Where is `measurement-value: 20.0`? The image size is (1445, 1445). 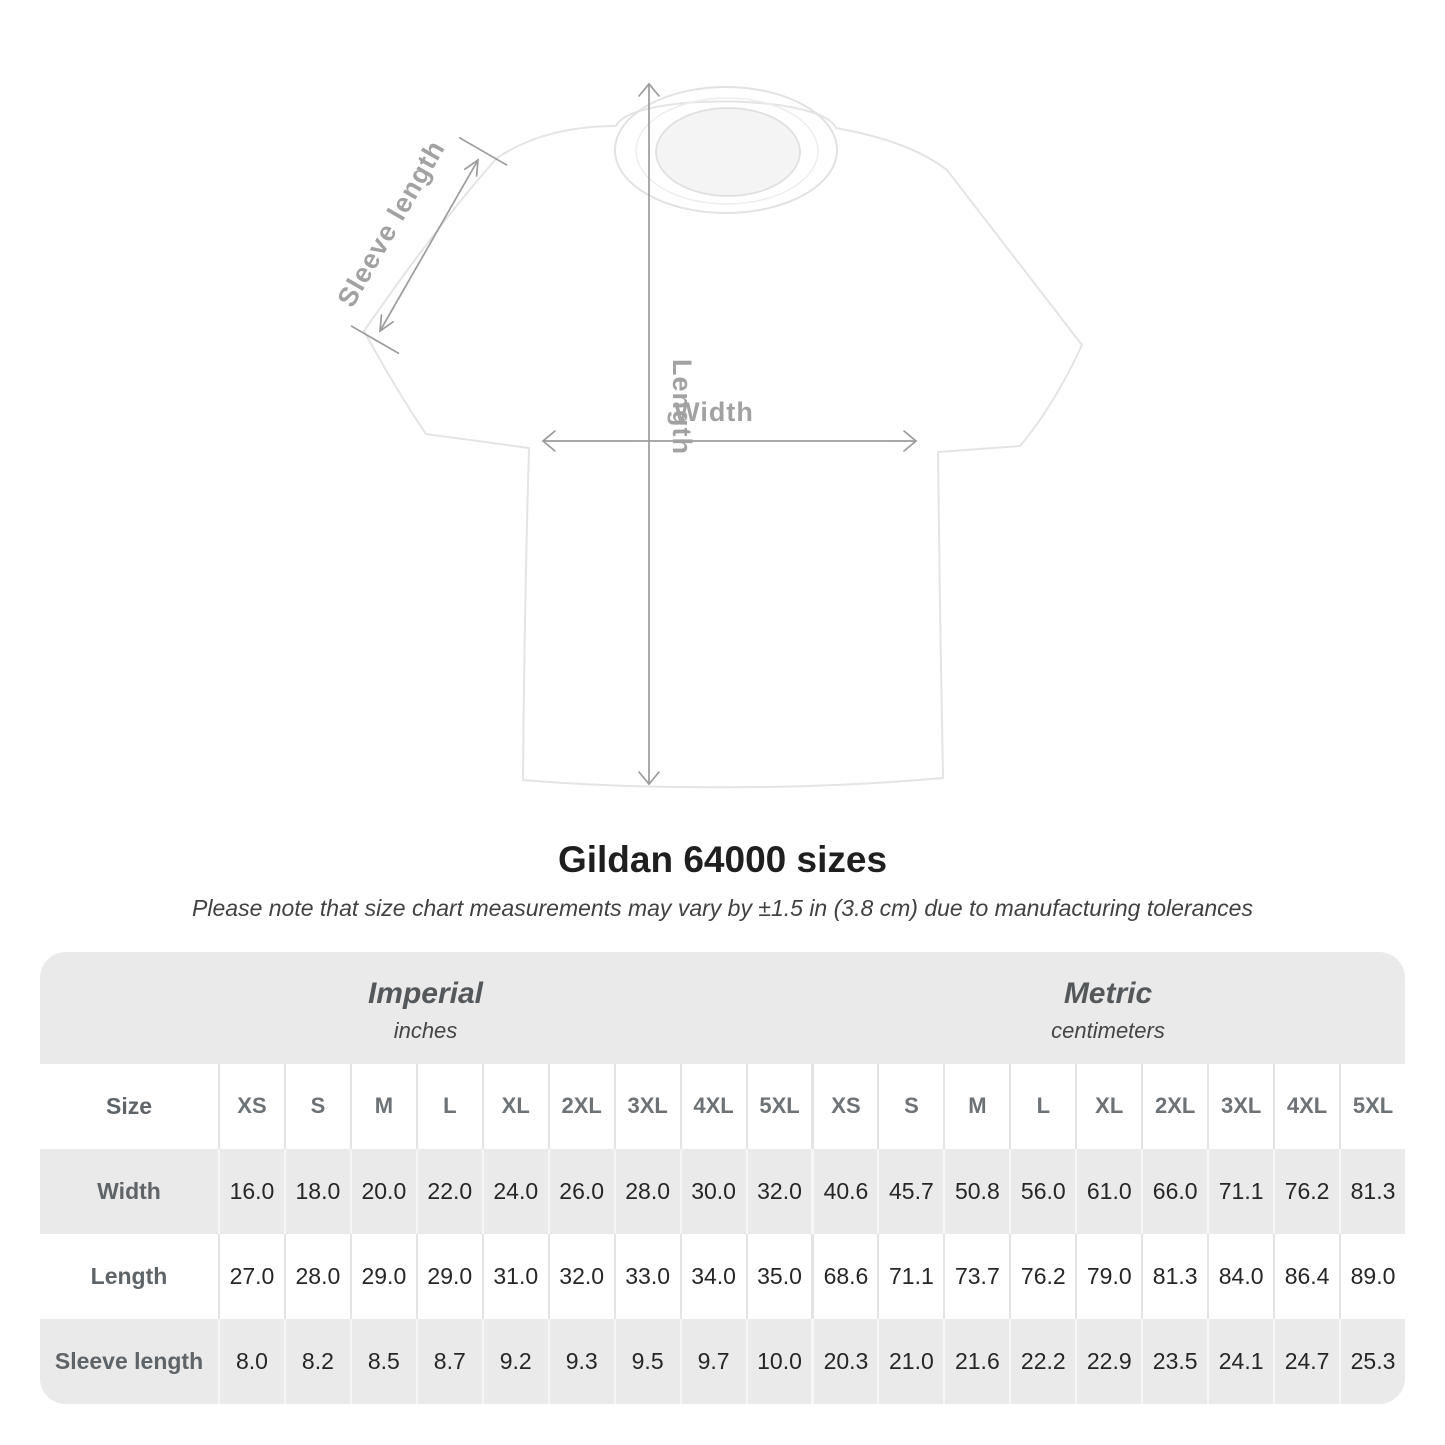 measurement-value: 20.0 is located at coordinates (382, 1191).